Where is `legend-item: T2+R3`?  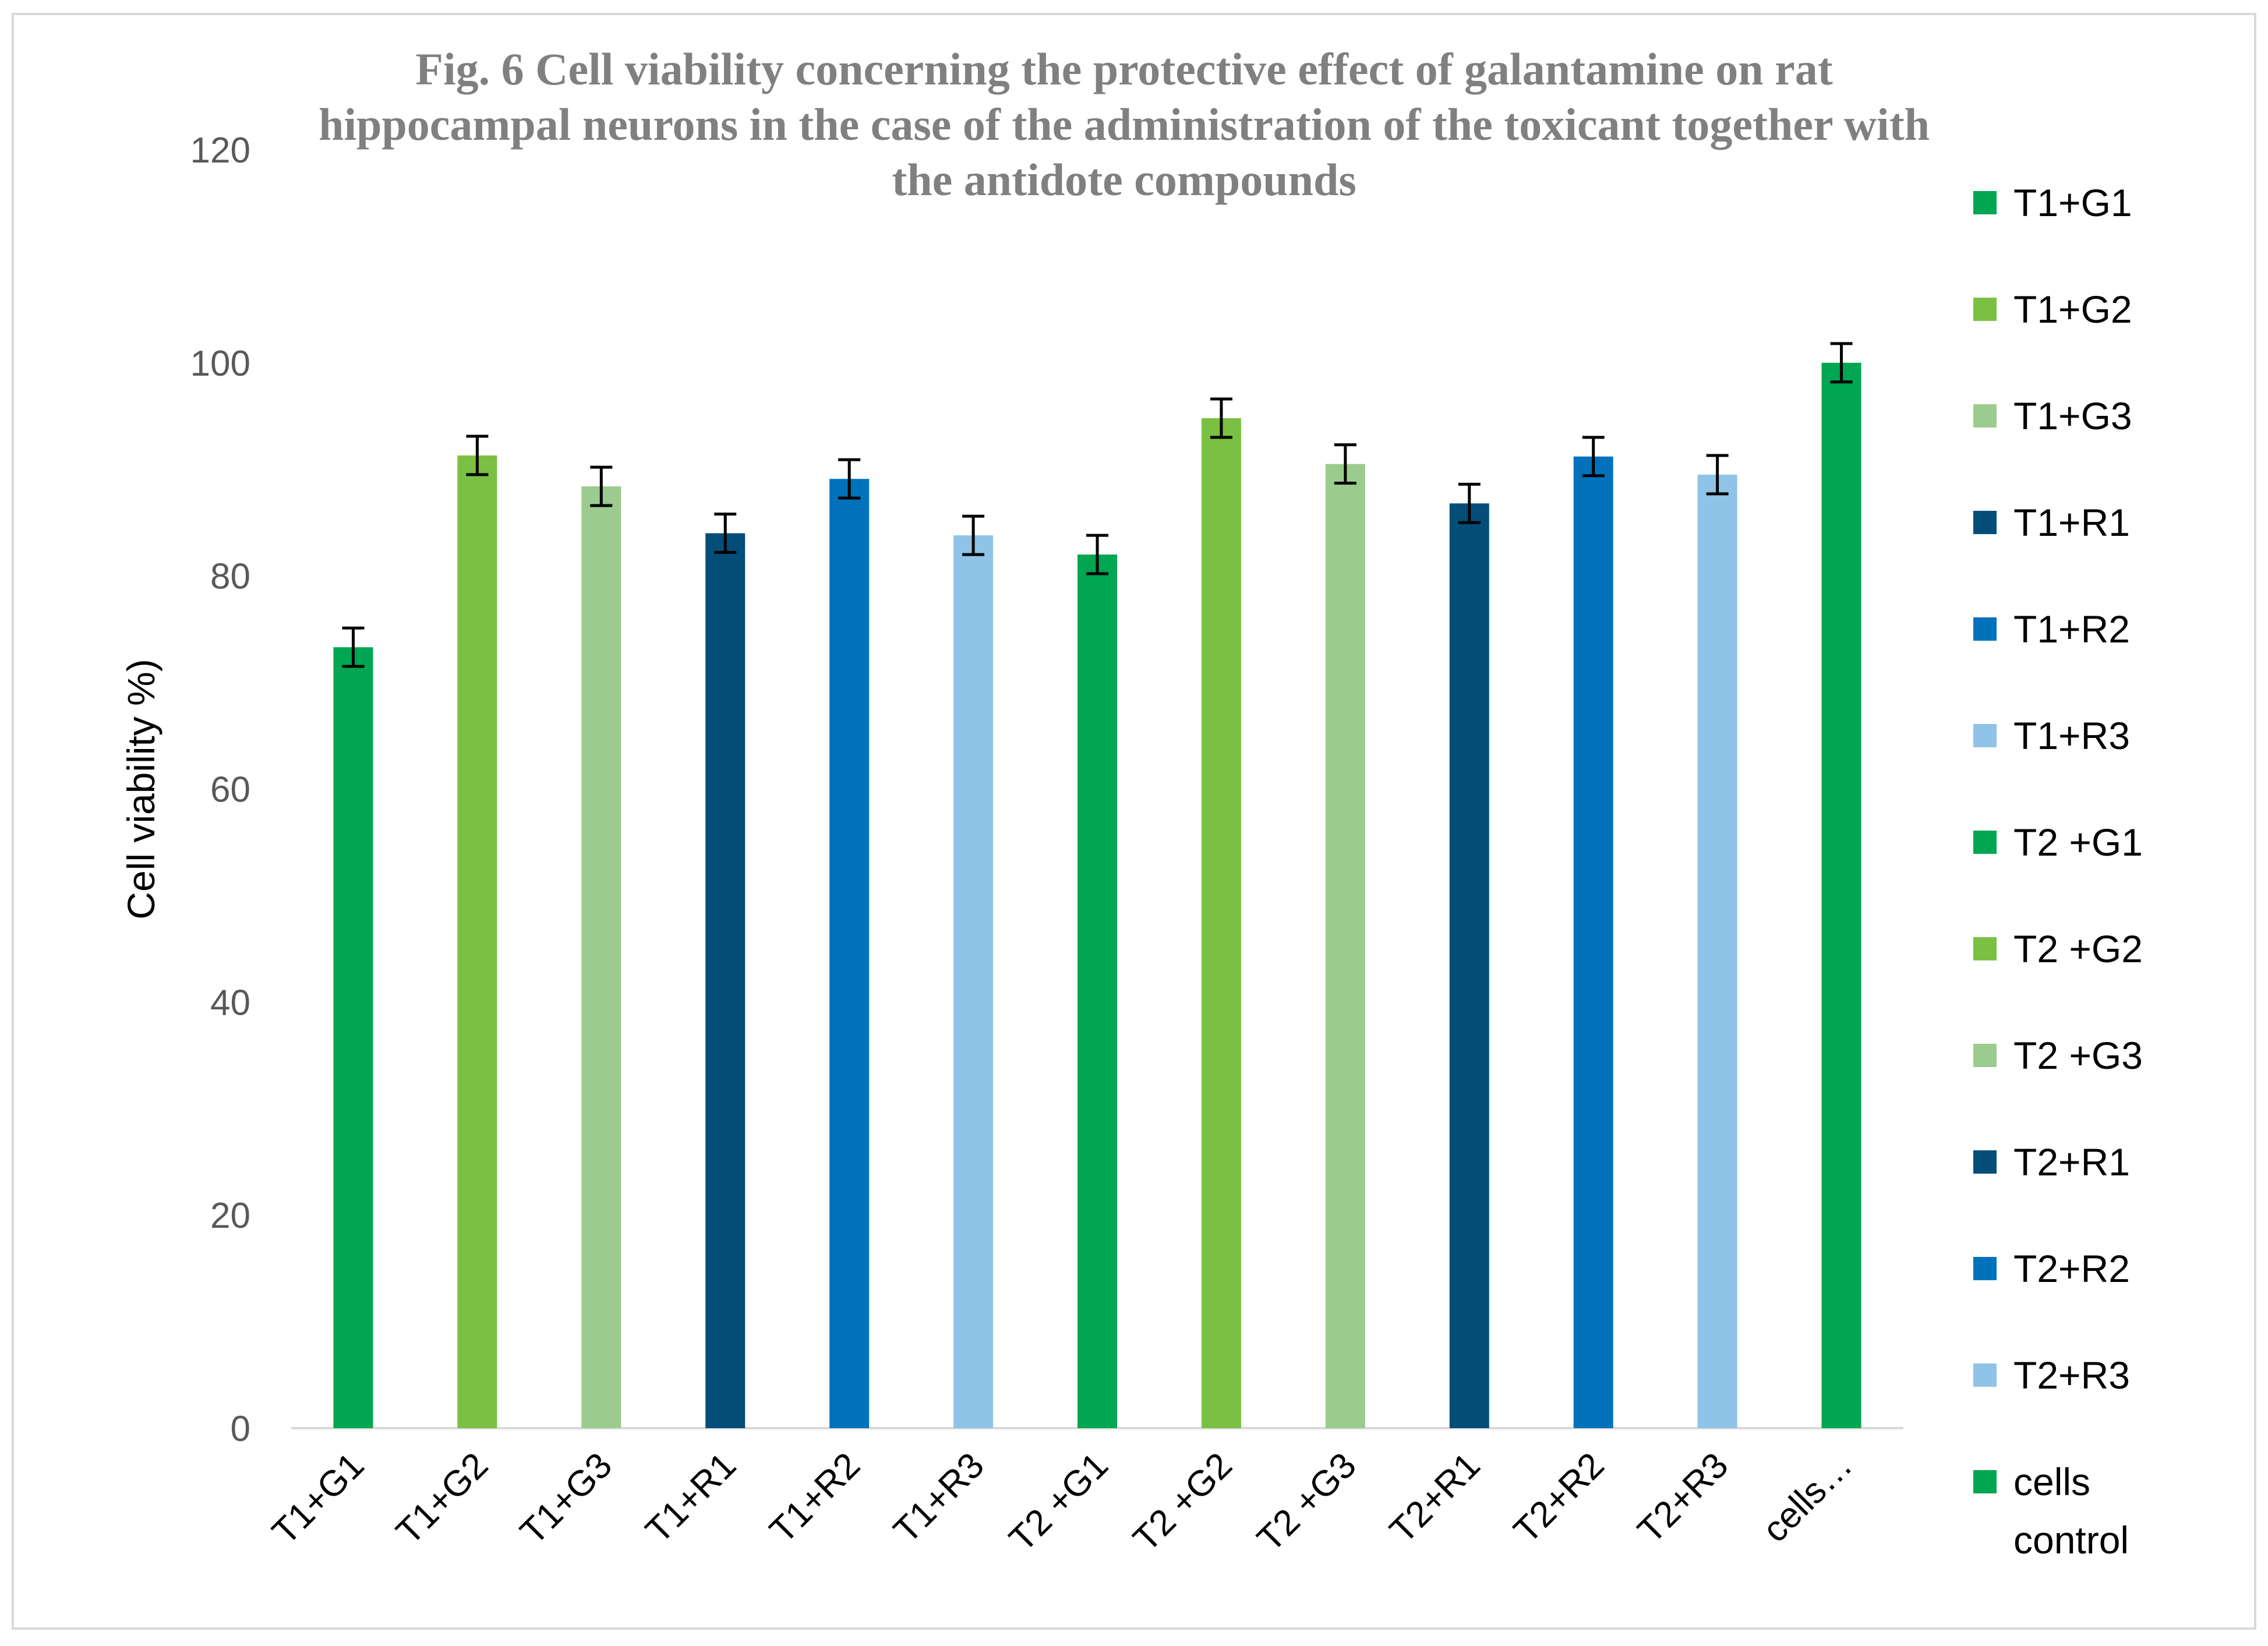 legend-item: T2+R3 is located at coordinates (2051, 1375).